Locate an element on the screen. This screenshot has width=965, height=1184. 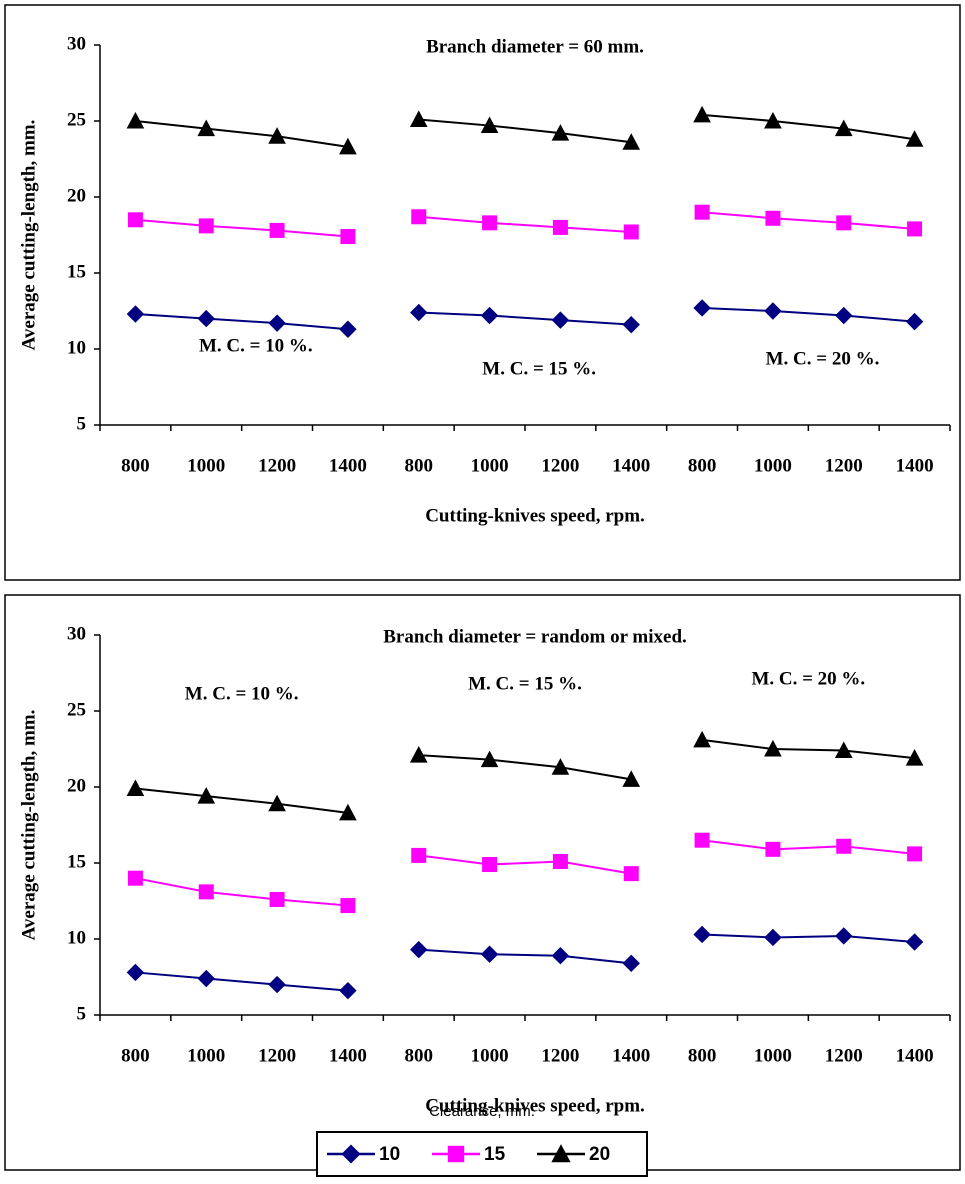
chart-title: Branch diameter = 60 mm. is located at coordinates (535, 46).